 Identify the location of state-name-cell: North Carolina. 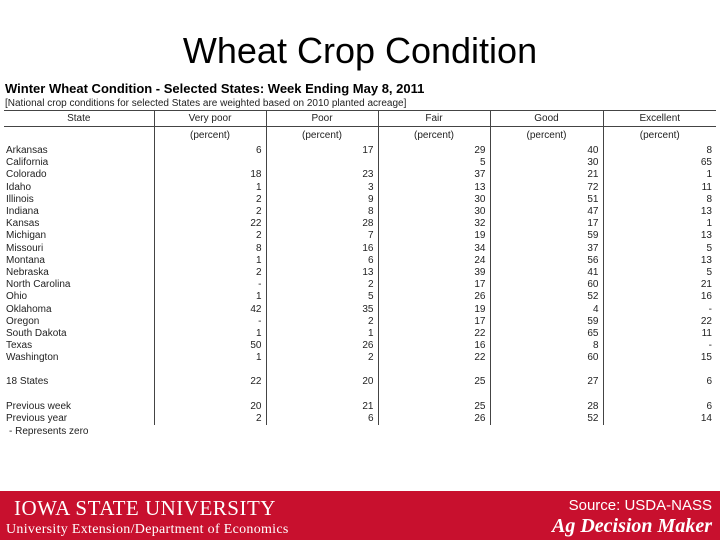
(38, 285).